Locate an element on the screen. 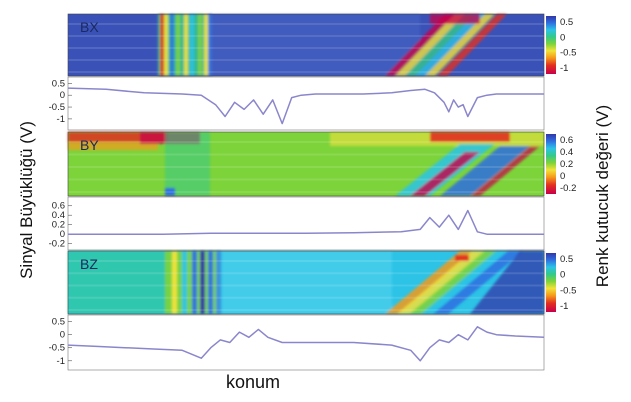 This screenshot has width=631, height=402. line-panel: 0.5 0 -0.5 -1 is located at coordinates (296, 342).